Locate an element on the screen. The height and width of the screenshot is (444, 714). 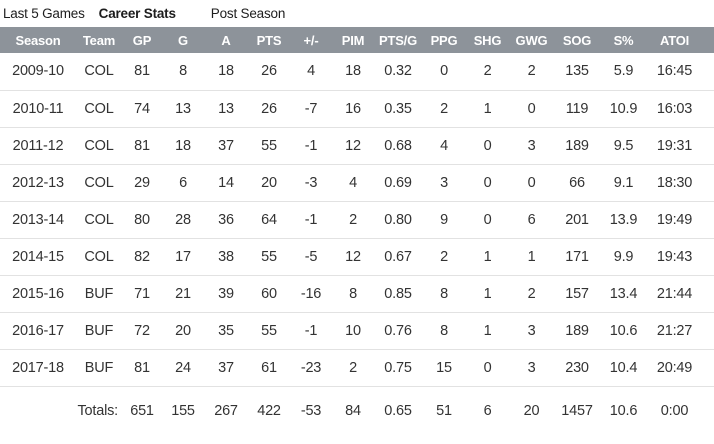
cell-plusminus: -3 is located at coordinates (311, 183).